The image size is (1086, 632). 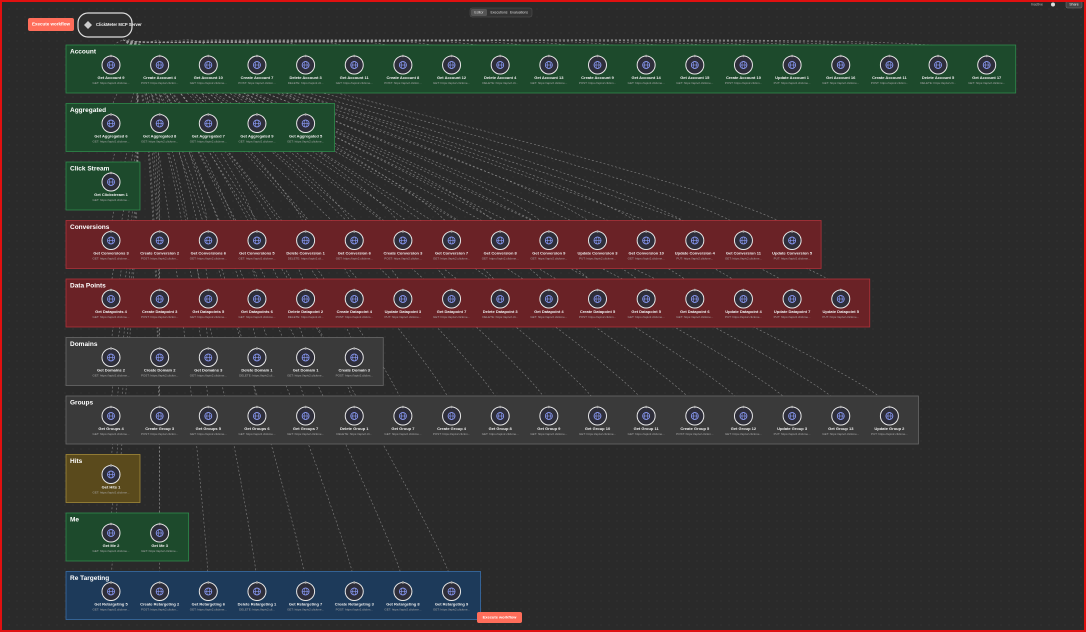 I want to click on node-label: Get Groups 7, so click(x=306, y=428).